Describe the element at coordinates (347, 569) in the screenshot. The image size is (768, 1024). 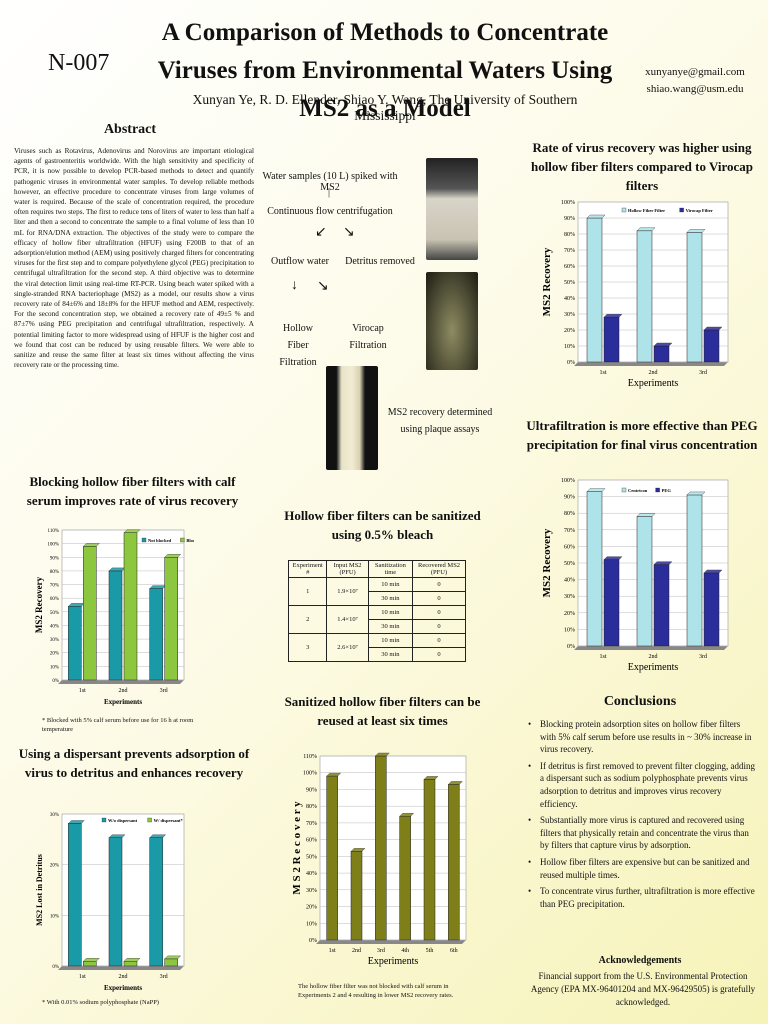
I see `table-header: Input MS2 (PFU)` at that location.